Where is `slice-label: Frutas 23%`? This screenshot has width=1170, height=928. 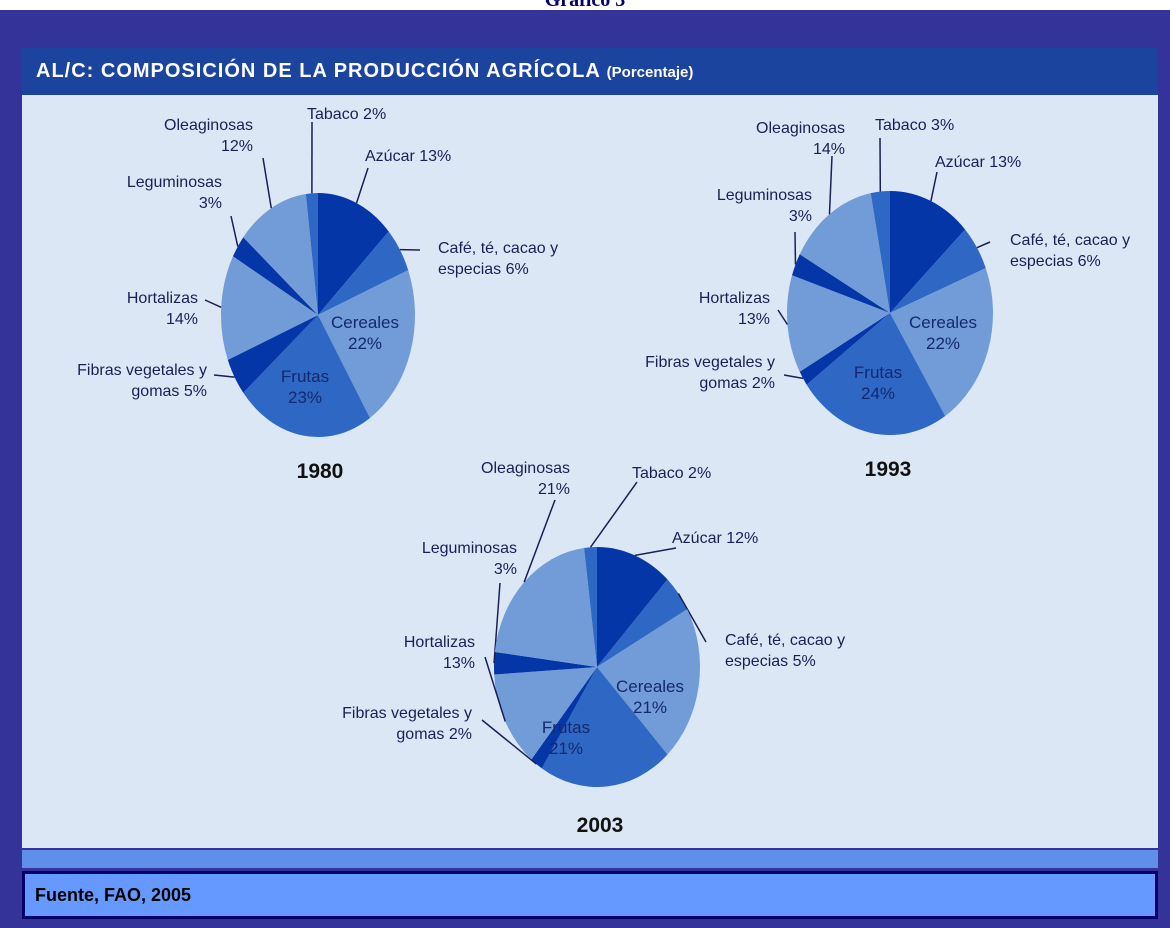 slice-label: Frutas 23% is located at coordinates (305, 387).